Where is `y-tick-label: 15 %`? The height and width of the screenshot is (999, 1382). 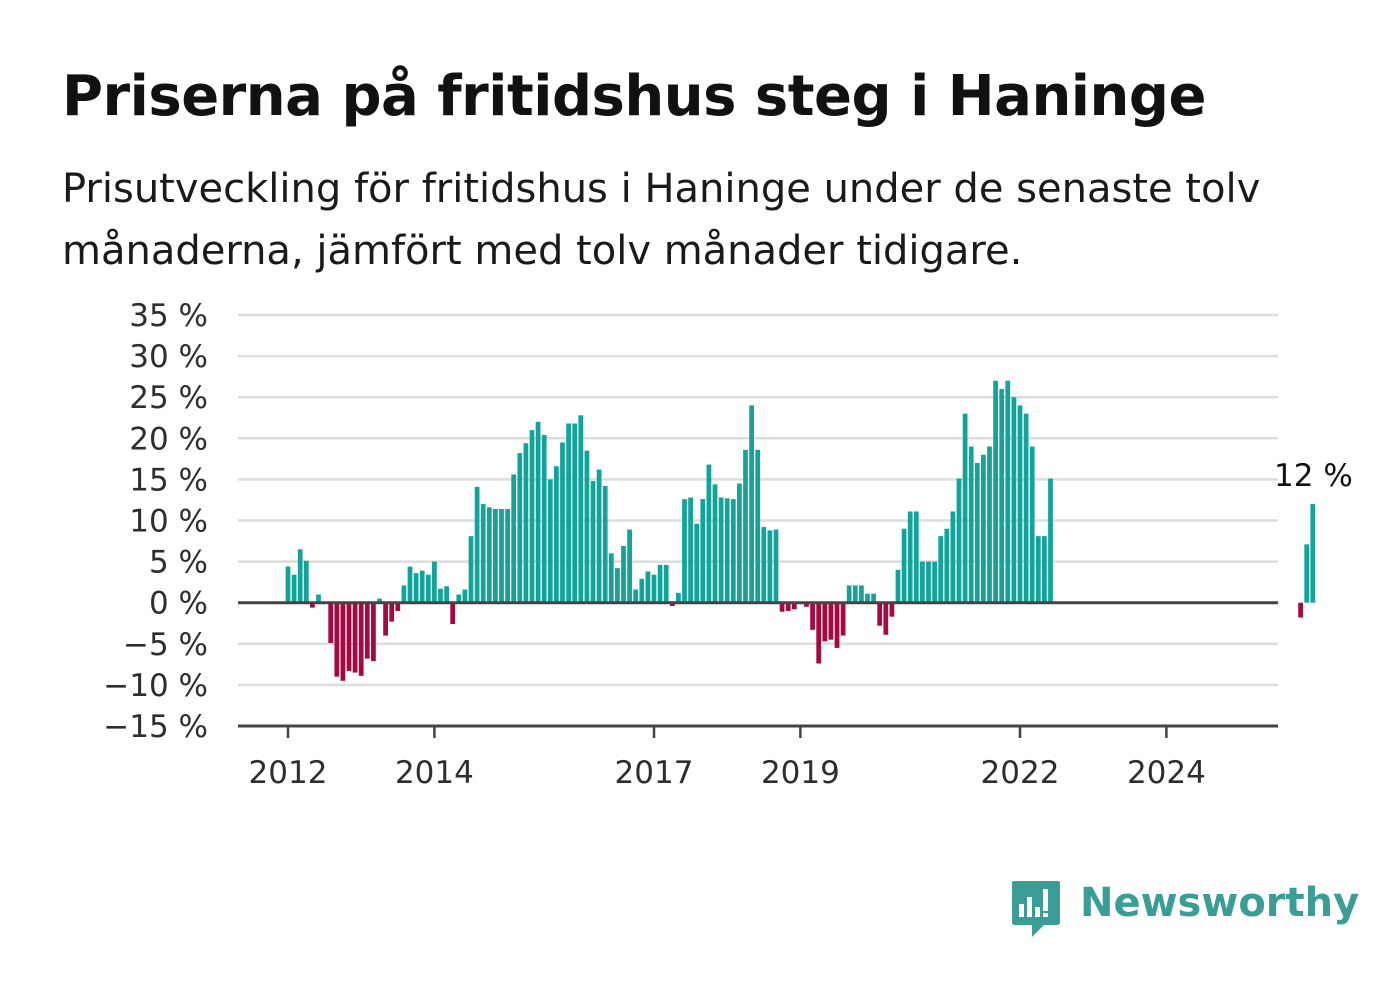 y-tick-label: 15 % is located at coordinates (168, 480).